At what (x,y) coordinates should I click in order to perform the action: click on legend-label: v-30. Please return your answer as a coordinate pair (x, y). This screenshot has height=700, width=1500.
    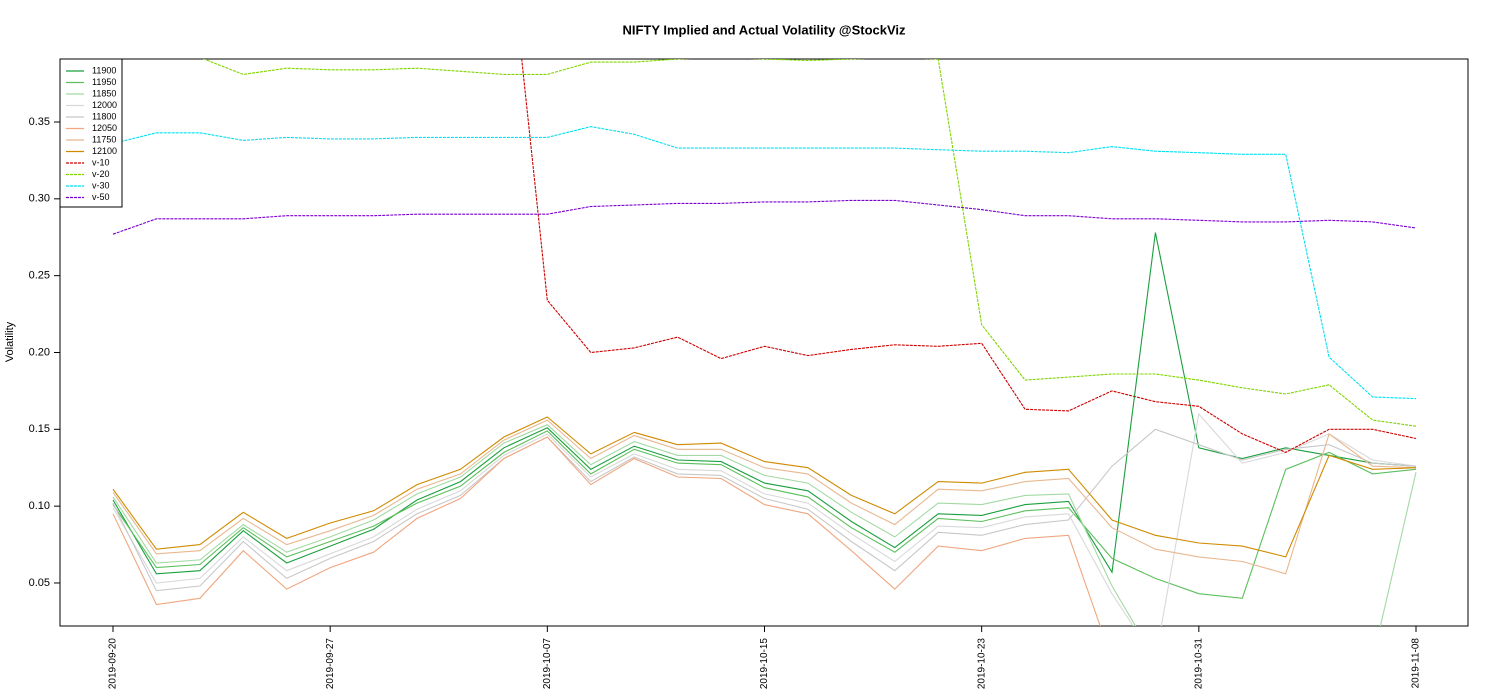
    Looking at the image, I should click on (101, 185).